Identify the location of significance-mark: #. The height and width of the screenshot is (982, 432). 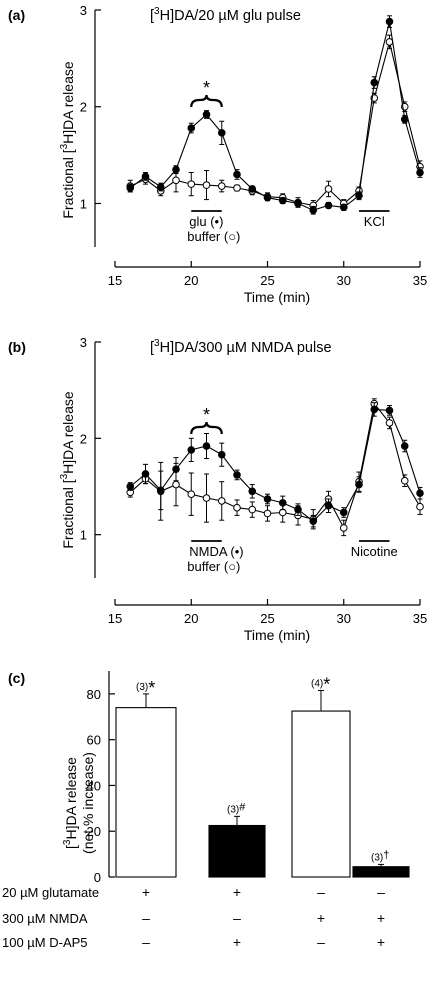
(242, 807).